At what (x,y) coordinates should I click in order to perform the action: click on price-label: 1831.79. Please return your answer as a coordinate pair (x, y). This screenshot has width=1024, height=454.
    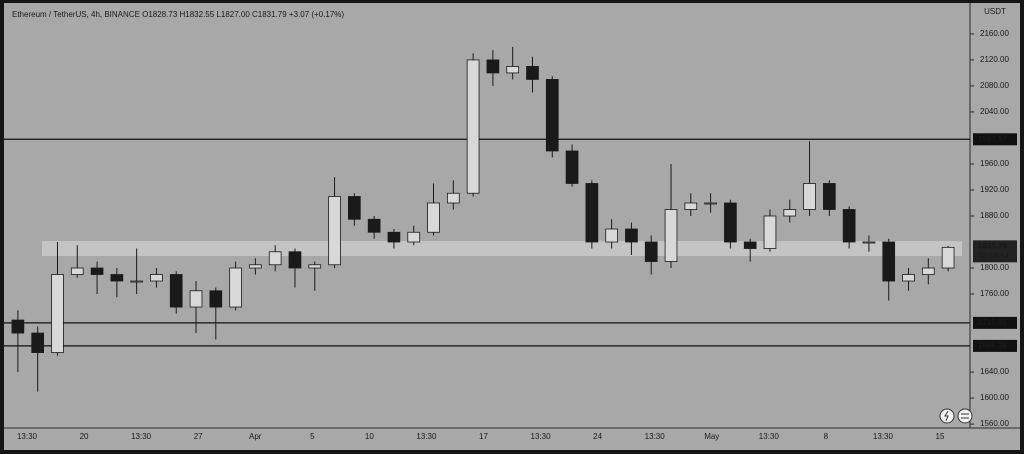
    Looking at the image, I should click on (992, 245).